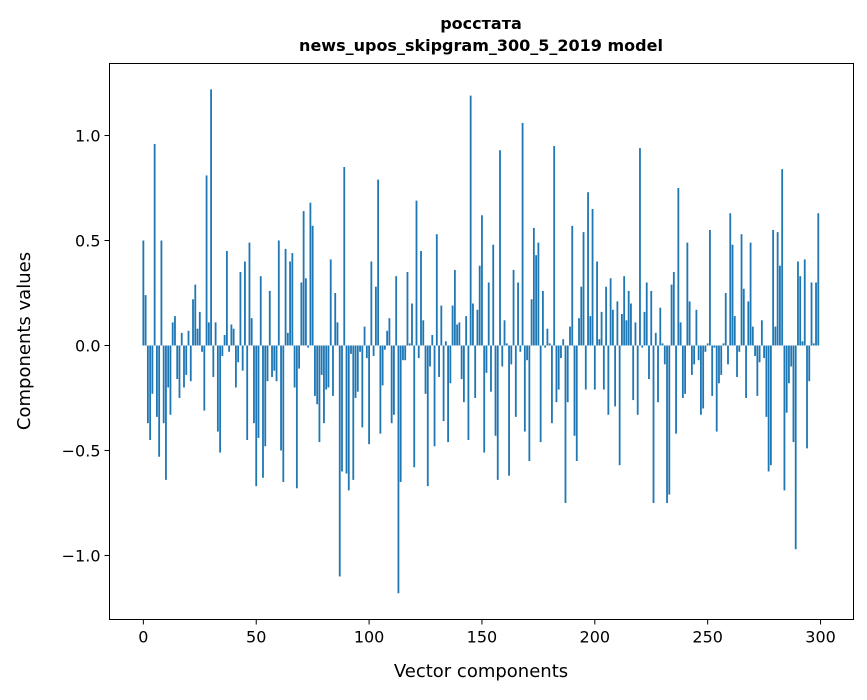 The width and height of the screenshot is (867, 700). What do you see at coordinates (481, 23) in the screenshot?
I see `chart-title: росстата` at bounding box center [481, 23].